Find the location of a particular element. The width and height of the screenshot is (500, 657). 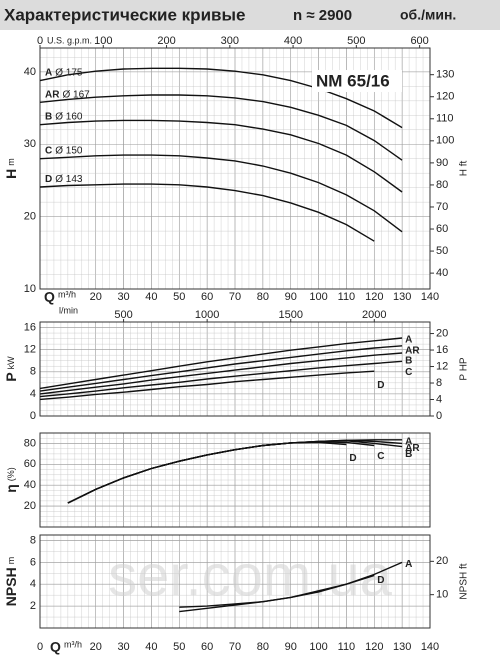

y2-tick-label: 60 is located at coordinates (442, 229).